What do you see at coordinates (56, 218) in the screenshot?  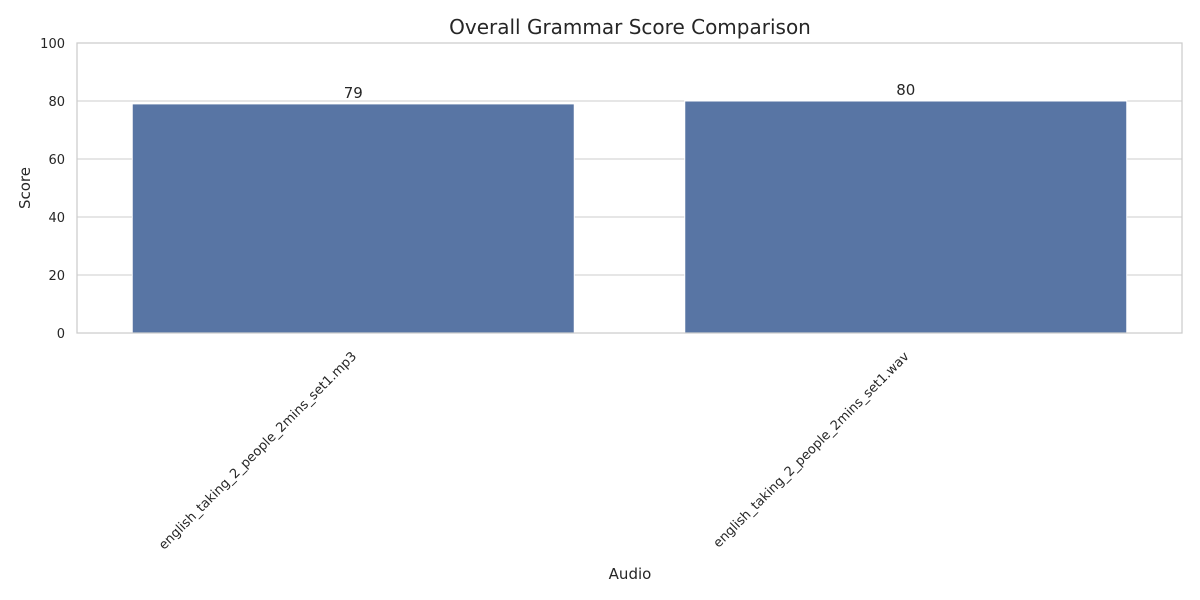 I see `y-tick-label: 40` at bounding box center [56, 218].